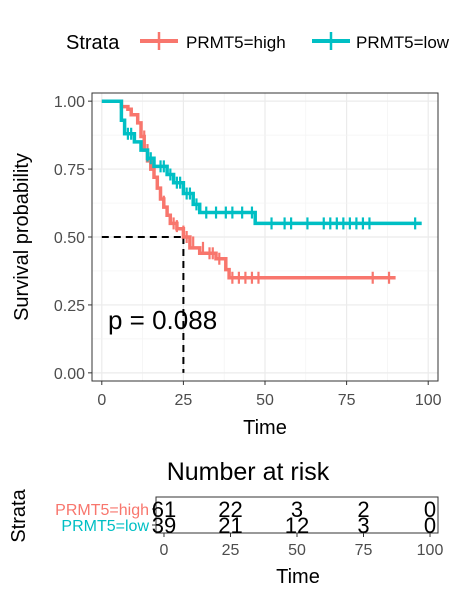 This screenshot has width=450, height=600. Describe the element at coordinates (230, 509) in the screenshot. I see `risk-cell-prmt5-high: 22` at that location.